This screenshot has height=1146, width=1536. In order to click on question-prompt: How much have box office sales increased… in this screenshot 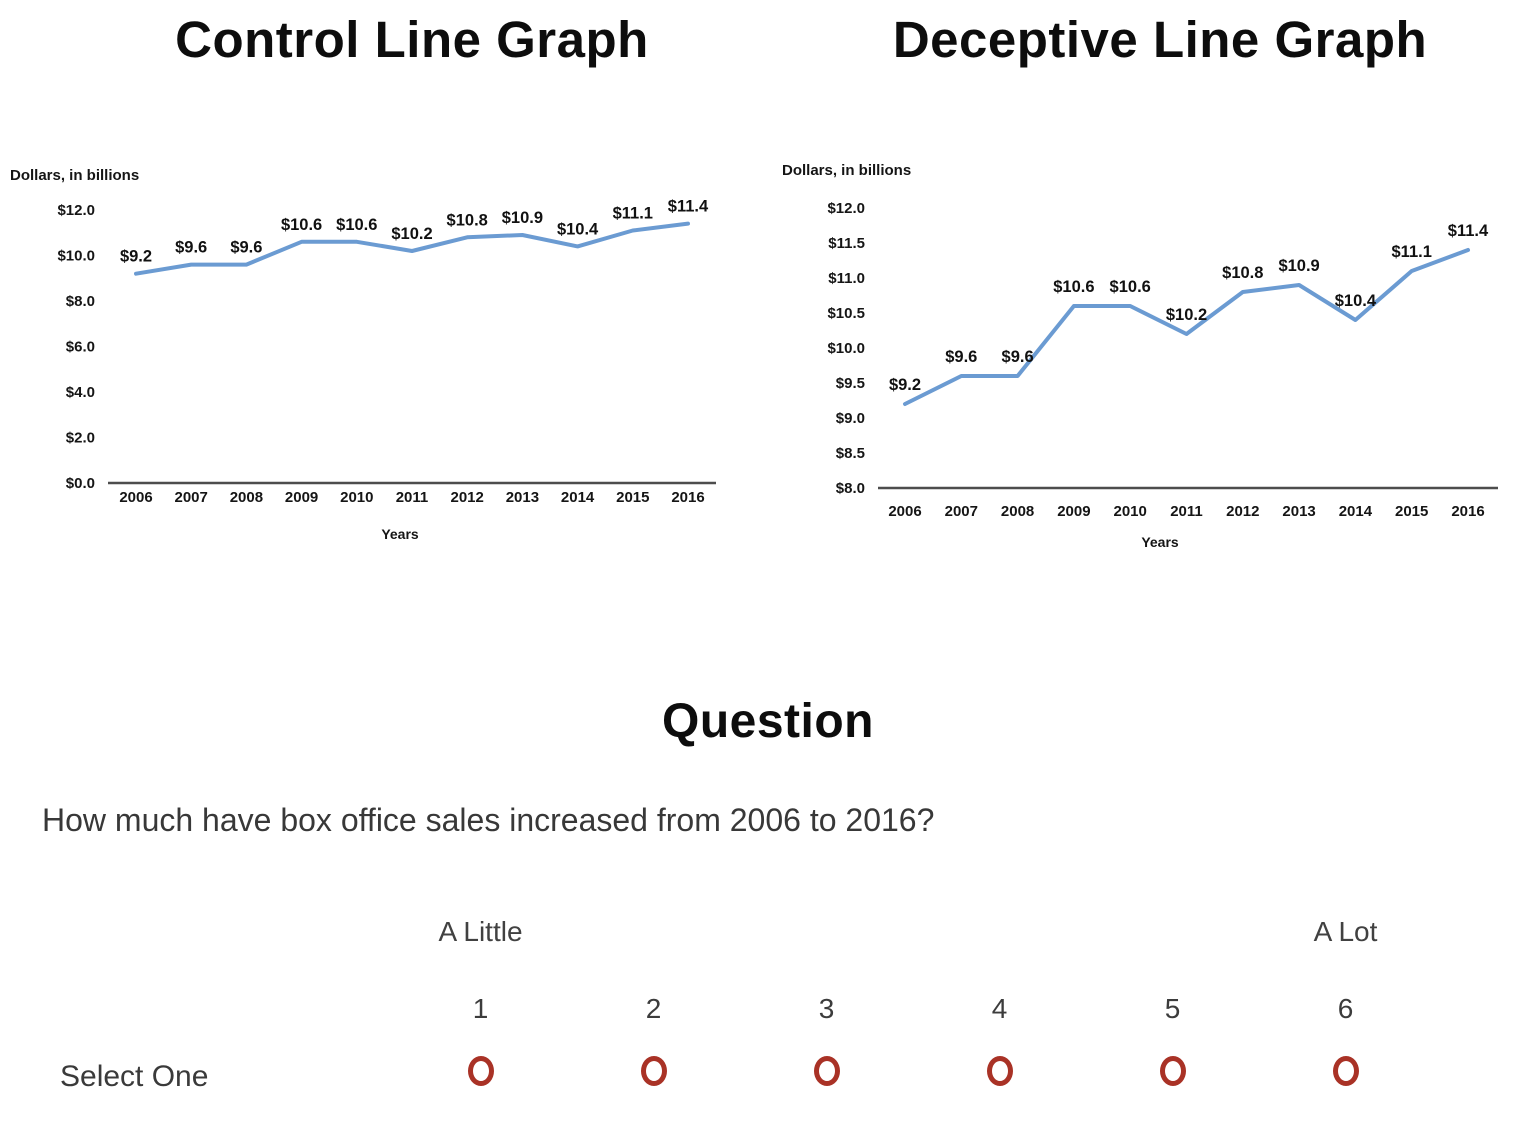, I will do `click(488, 820)`.